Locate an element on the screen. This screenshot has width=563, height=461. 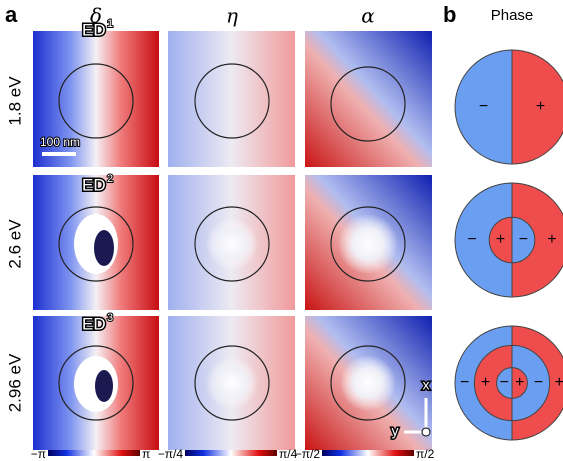
column-header: δ is located at coordinates (96, 16).